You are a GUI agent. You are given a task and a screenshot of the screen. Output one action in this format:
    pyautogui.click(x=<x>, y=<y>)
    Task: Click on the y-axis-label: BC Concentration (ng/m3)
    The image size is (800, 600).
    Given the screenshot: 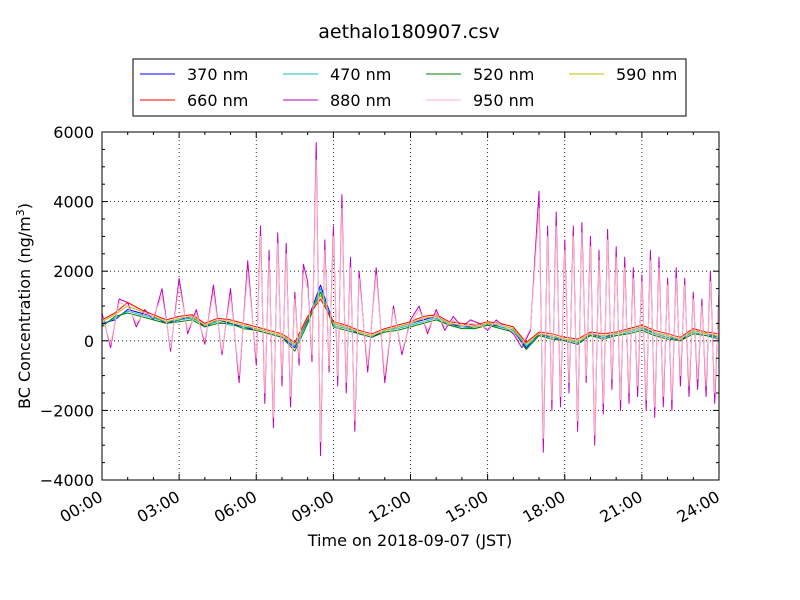 What is the action you would take?
    pyautogui.click(x=24, y=306)
    